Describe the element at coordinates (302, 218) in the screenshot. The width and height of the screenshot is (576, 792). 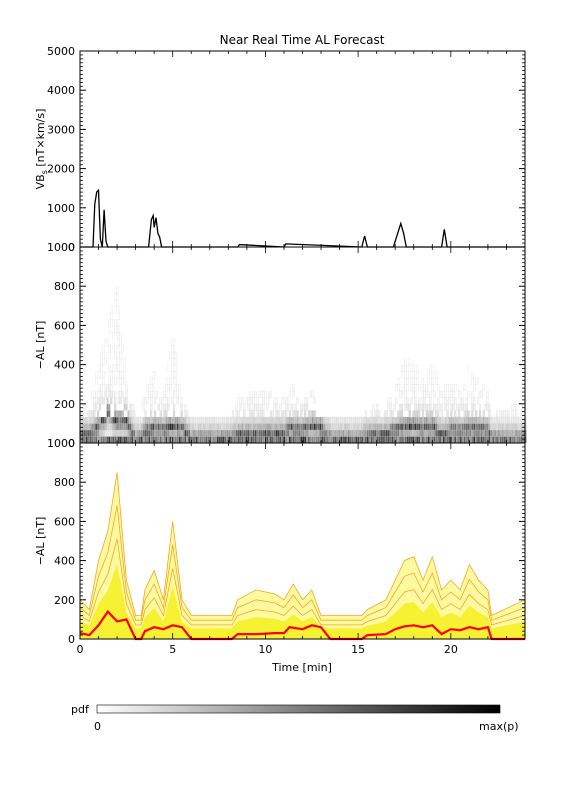
I see `panel-vbs-series` at that location.